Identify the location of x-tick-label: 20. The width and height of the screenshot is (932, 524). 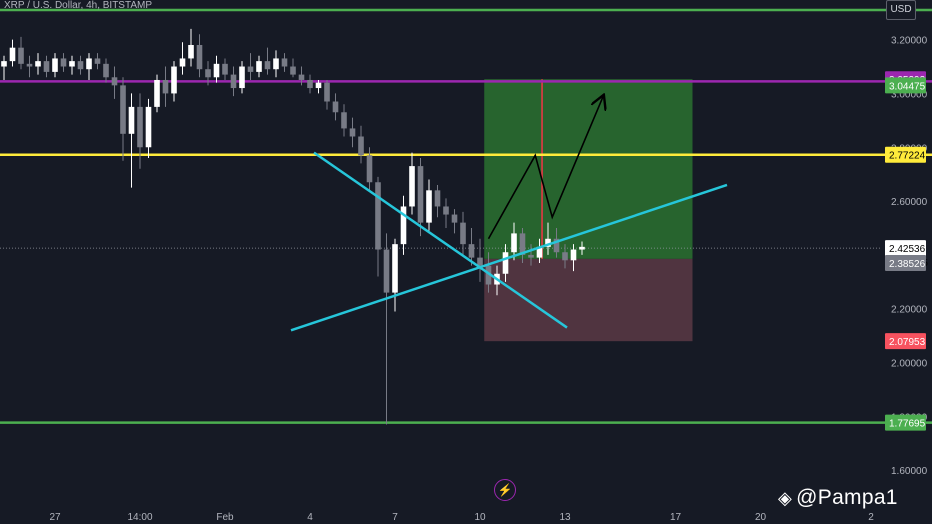
(761, 517).